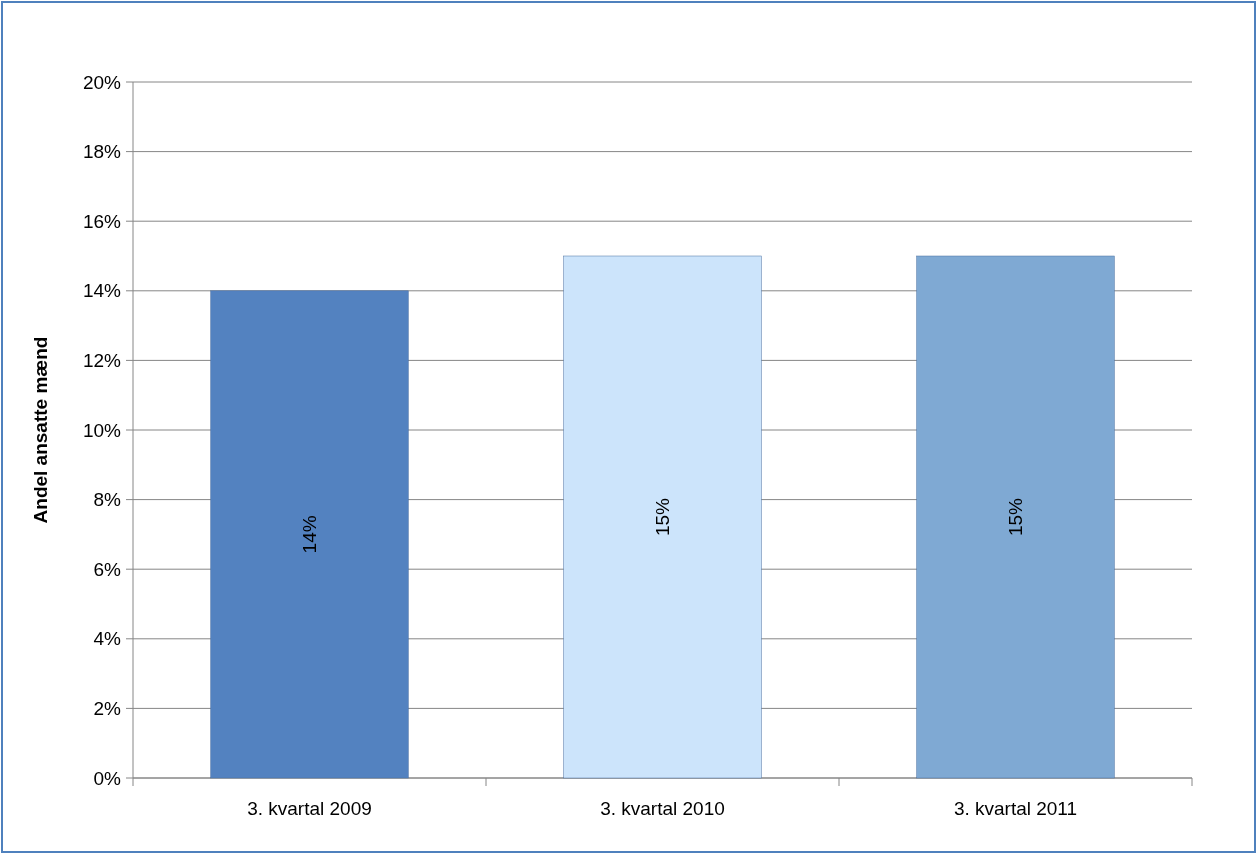  What do you see at coordinates (102, 221) in the screenshot?
I see `y-tick-label: 16%` at bounding box center [102, 221].